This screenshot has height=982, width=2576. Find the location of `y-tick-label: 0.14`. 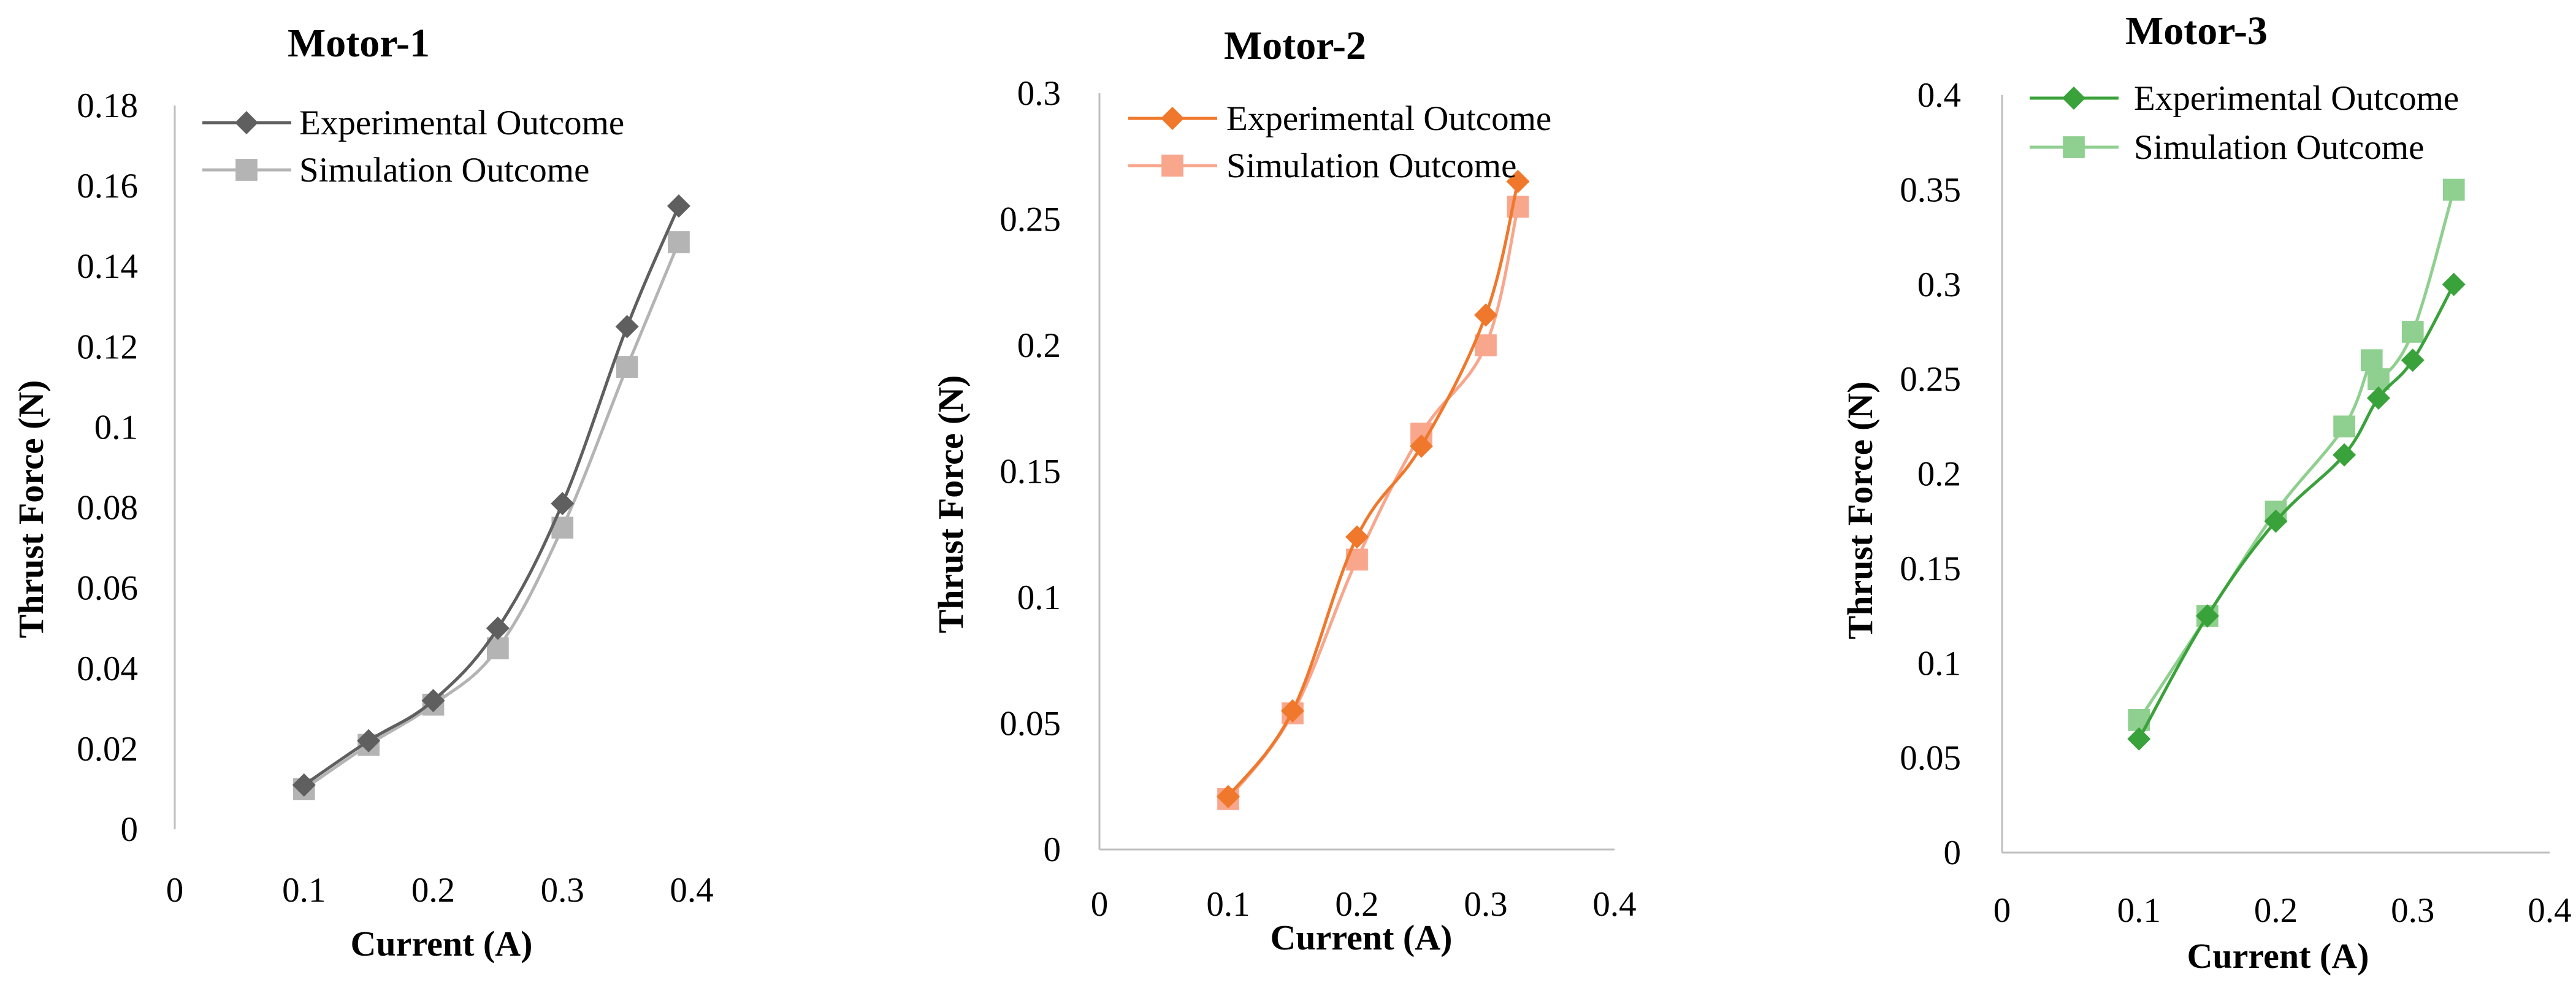

y-tick-label: 0.14 is located at coordinates (107, 266).